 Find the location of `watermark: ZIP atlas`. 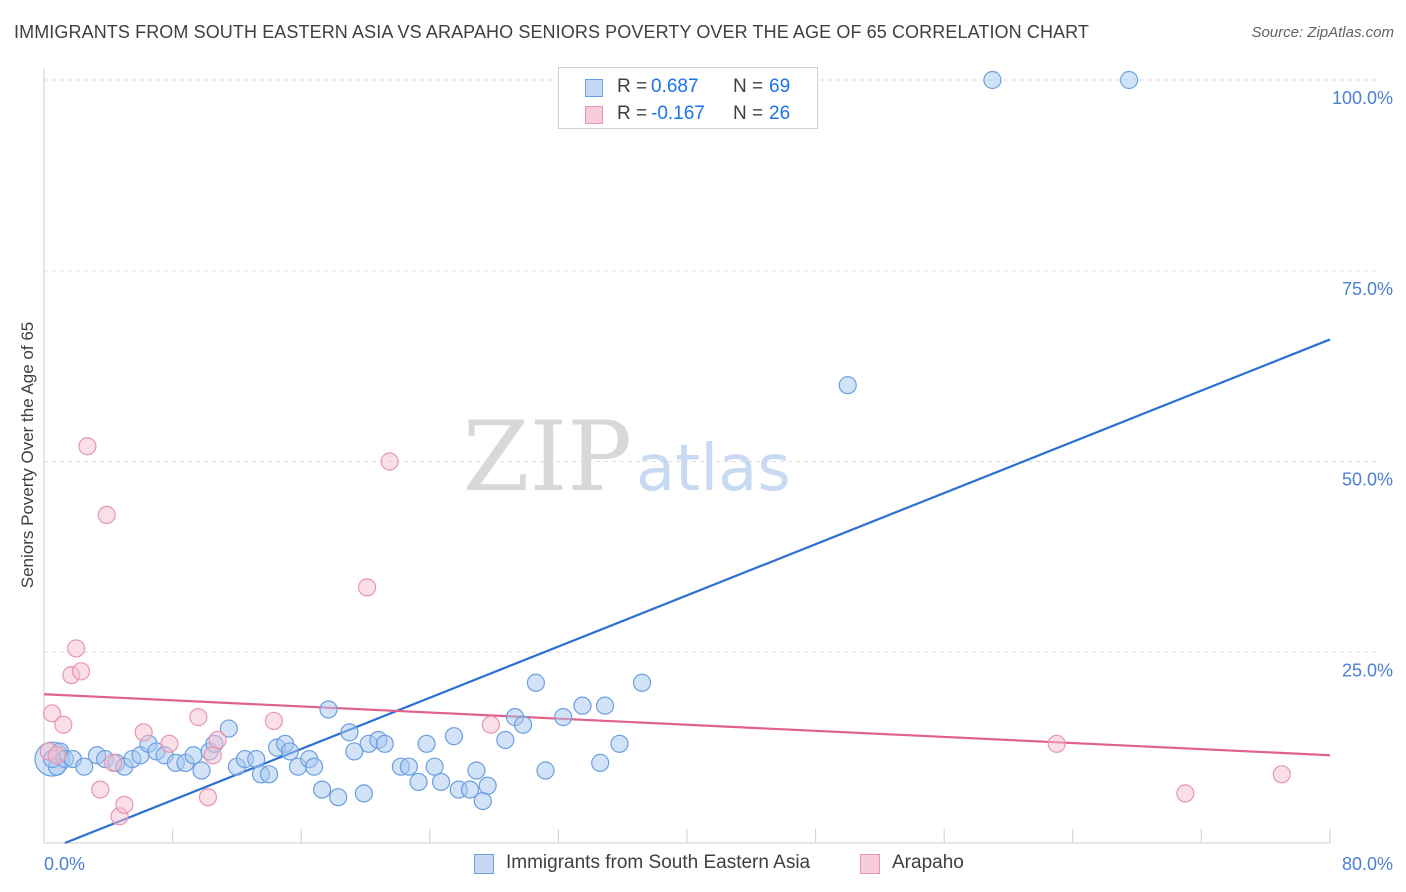

watermark: ZIP atlas is located at coordinates (627, 457).